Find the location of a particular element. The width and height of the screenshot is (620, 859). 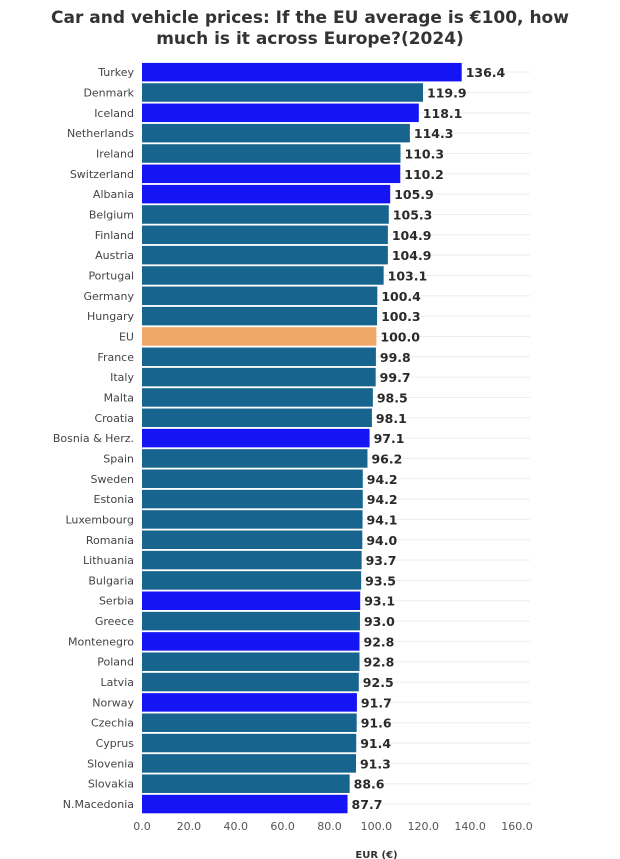

value-label: 92.5 is located at coordinates (378, 682).